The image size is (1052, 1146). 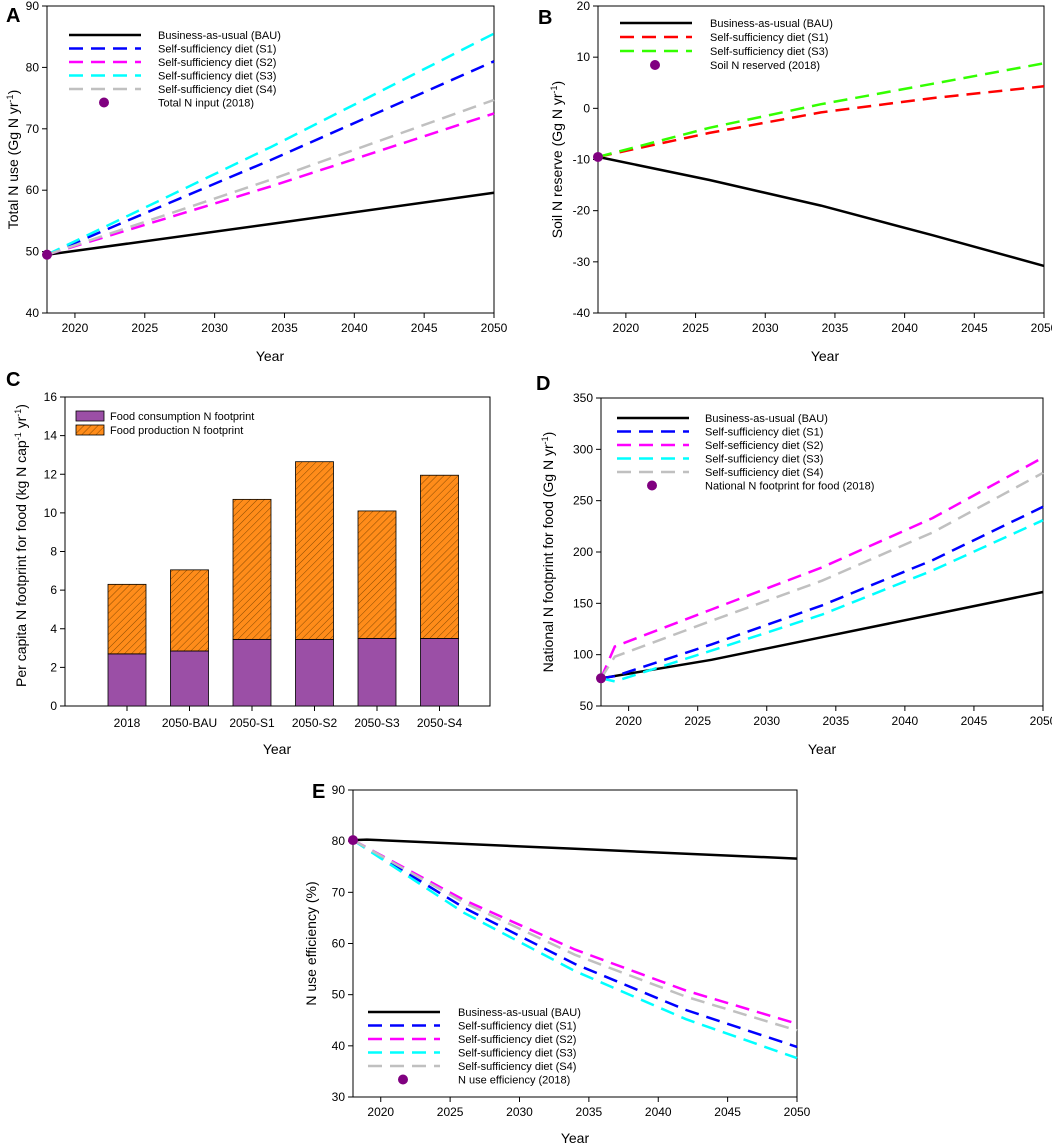 I want to click on y-tick-label: 350, so click(x=583, y=398).